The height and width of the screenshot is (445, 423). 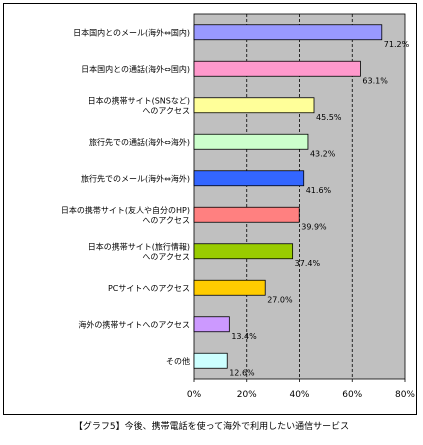 I want to click on value-label: 41.6%, so click(x=319, y=190).